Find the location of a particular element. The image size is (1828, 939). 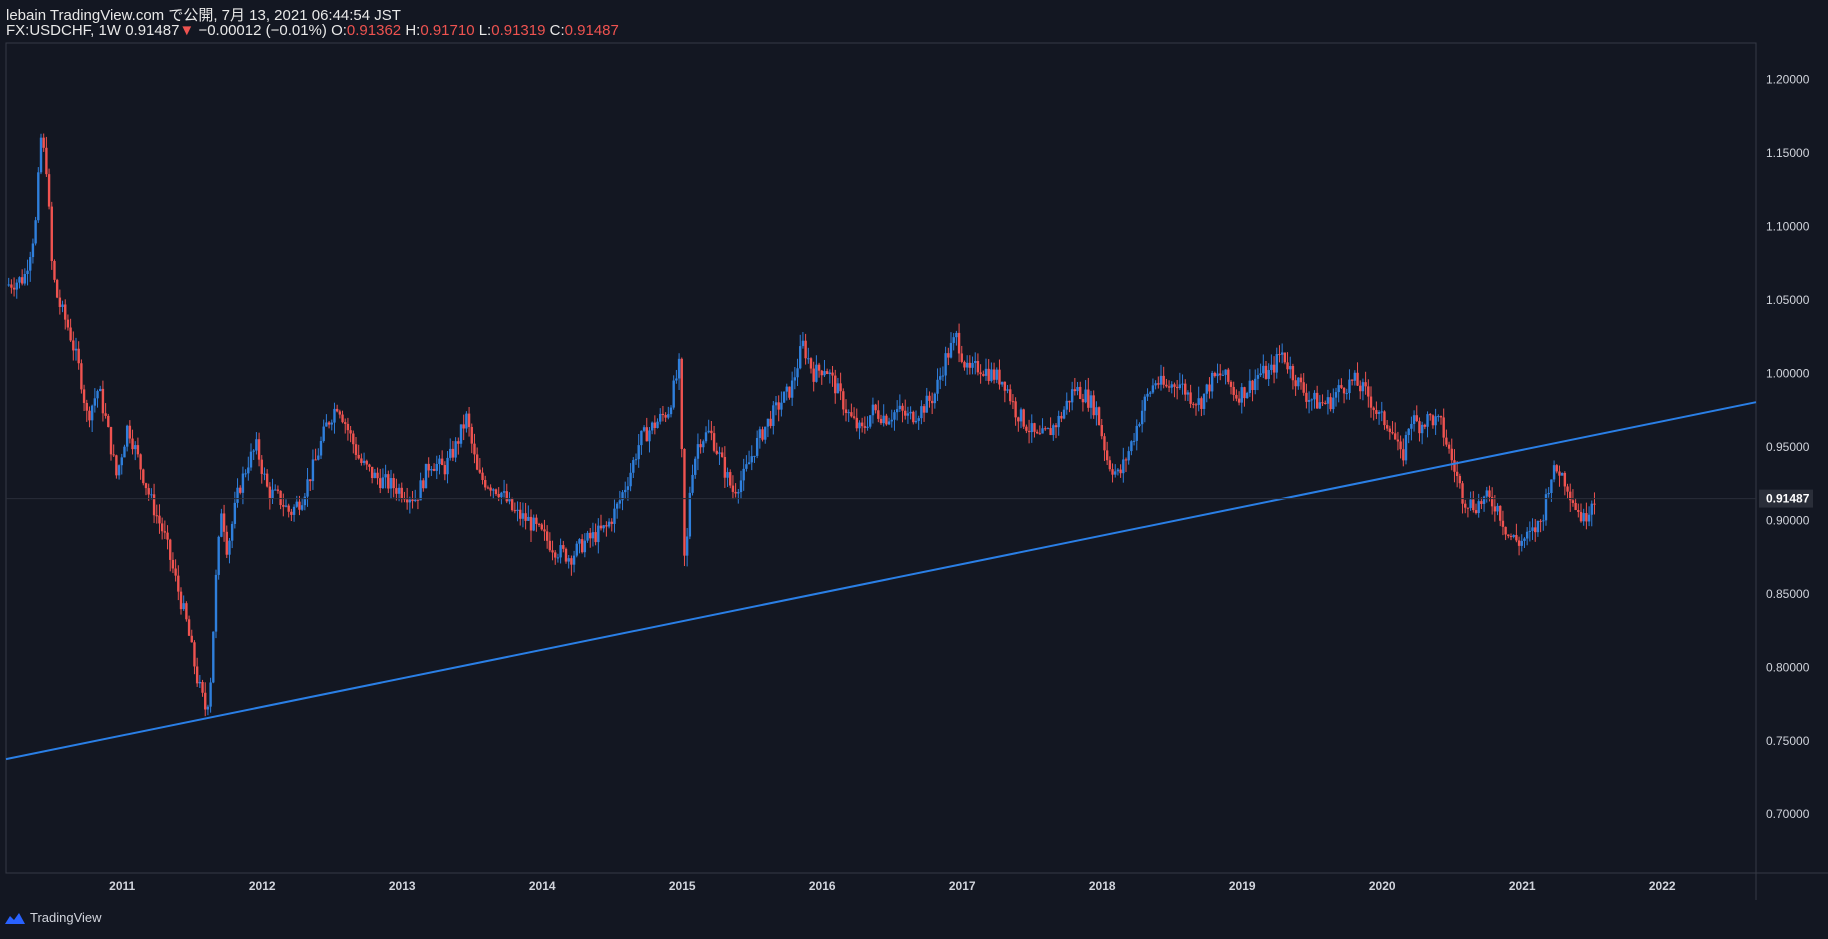

last-price: 0.91487 is located at coordinates (152, 30).